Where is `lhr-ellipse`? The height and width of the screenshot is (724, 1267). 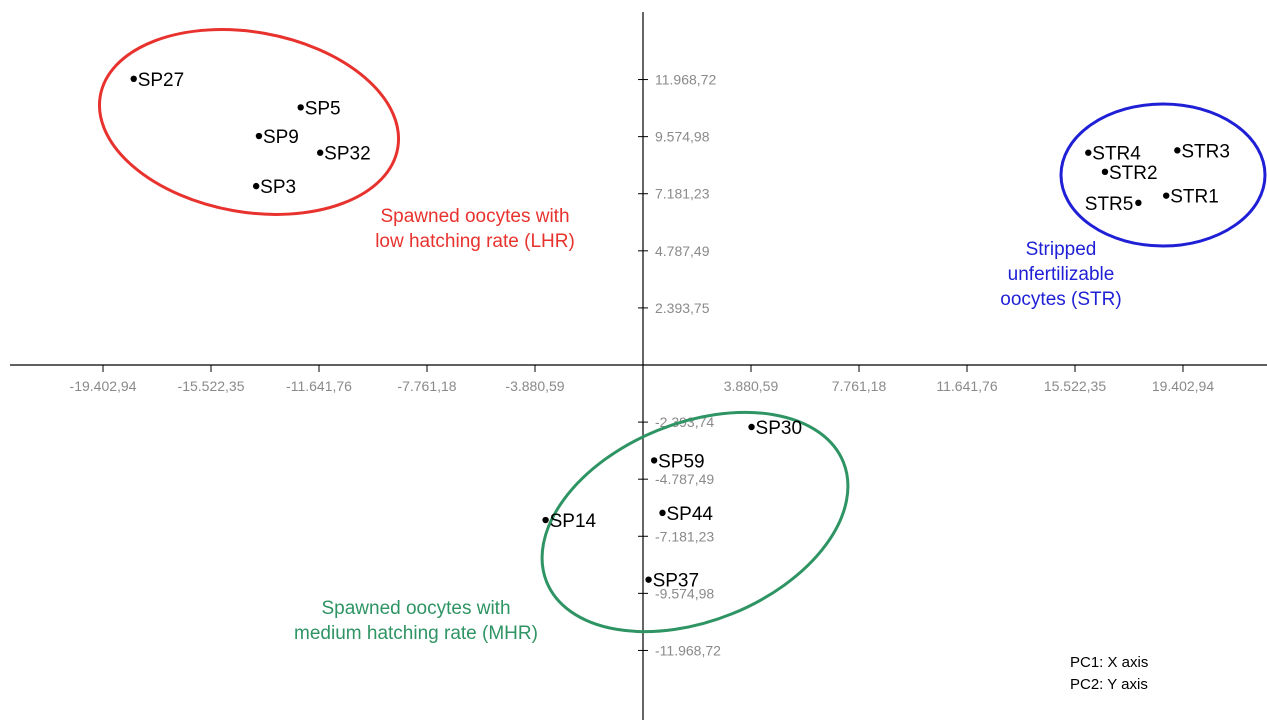
lhr-ellipse is located at coordinates (249, 122).